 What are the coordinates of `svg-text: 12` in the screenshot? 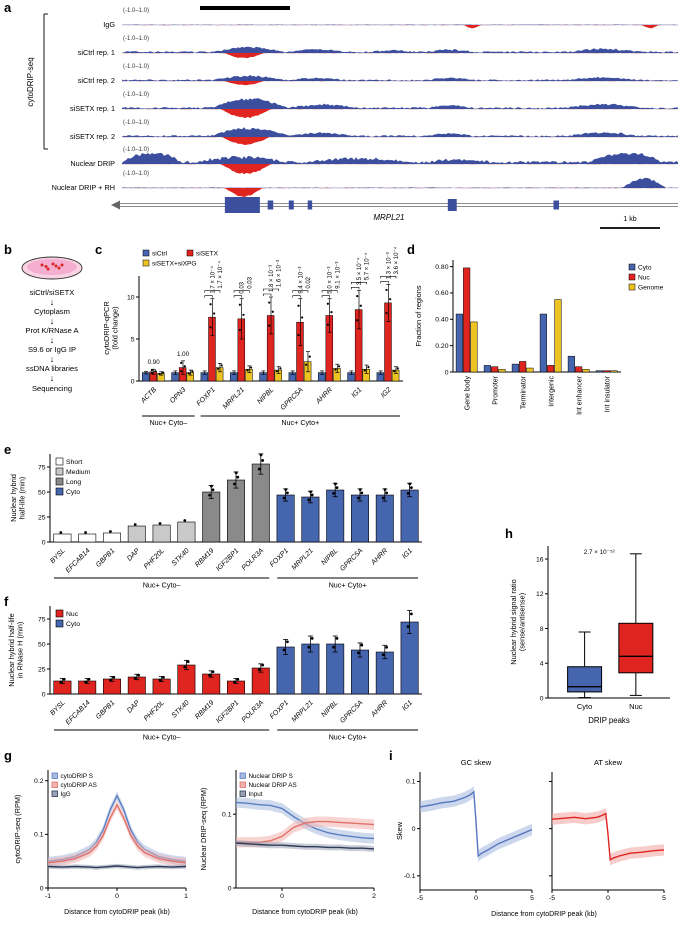 It's located at (540, 594).